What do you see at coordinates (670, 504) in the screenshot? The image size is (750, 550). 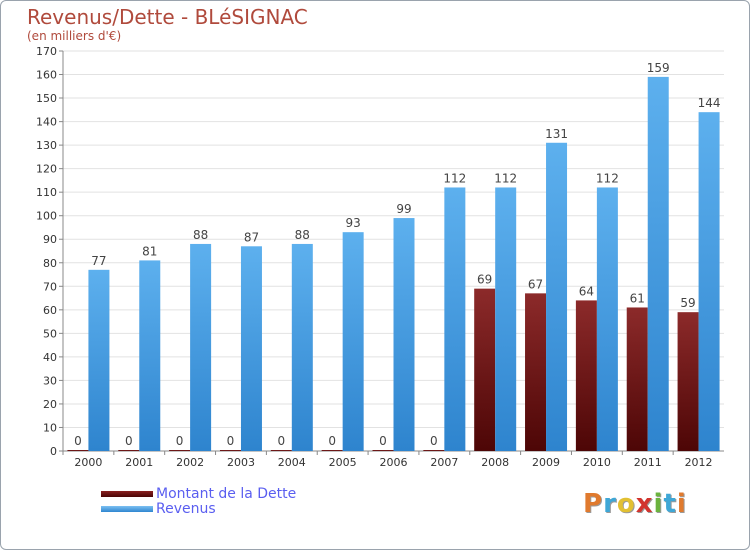 I see `logo-letter: t` at bounding box center [670, 504].